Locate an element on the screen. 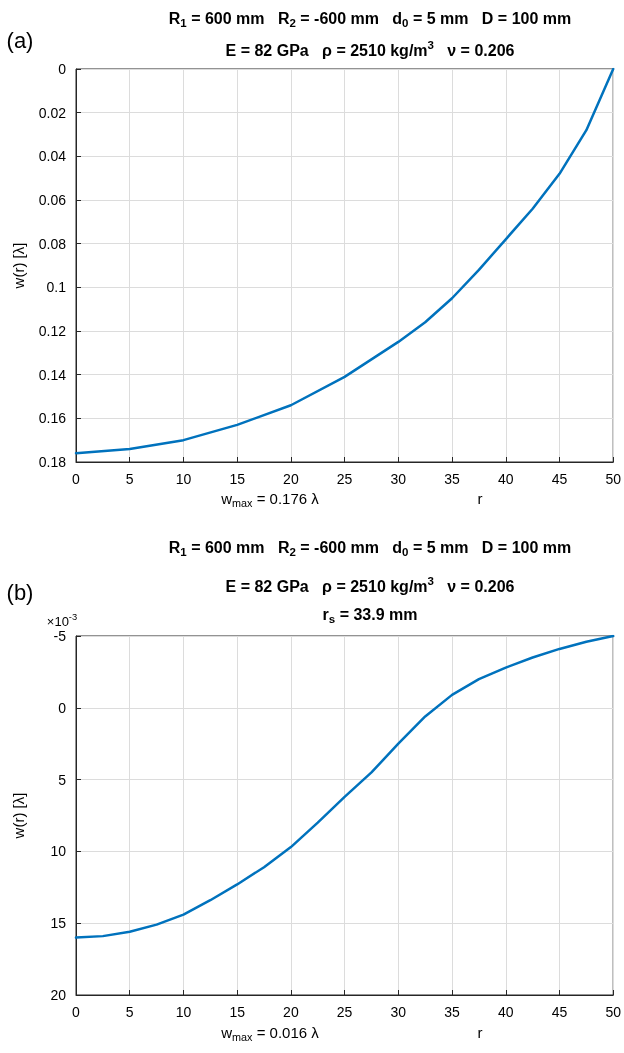 The height and width of the screenshot is (1053, 624). y-tick-label: 20 is located at coordinates (58, 995).